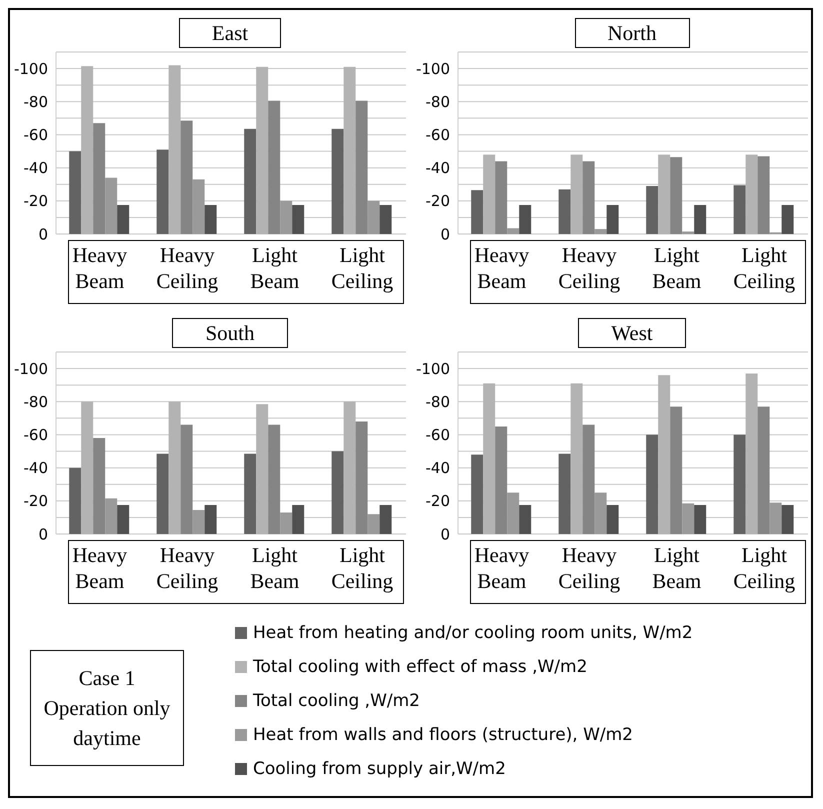 The width and height of the screenshot is (823, 809). I want to click on chart-title: West, so click(632, 333).